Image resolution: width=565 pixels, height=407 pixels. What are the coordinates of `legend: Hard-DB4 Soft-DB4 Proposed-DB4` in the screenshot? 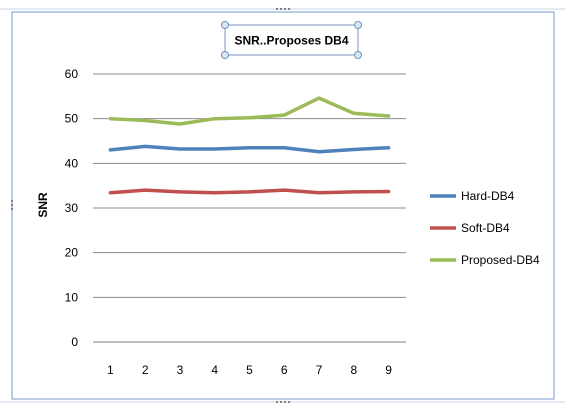 It's located at (485, 228).